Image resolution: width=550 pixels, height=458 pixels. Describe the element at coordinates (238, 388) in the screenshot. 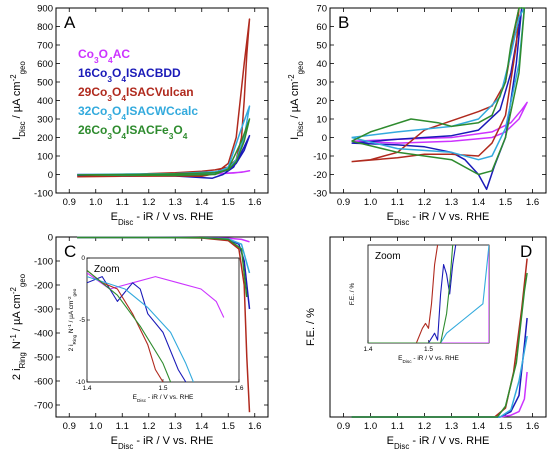

I see `inset-x-tick-label: 1.6` at that location.